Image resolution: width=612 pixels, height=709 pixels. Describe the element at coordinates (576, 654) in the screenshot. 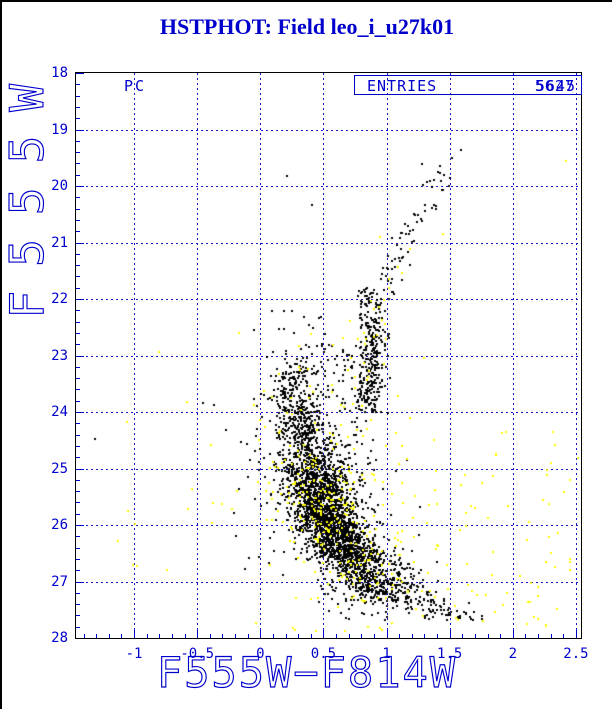

I see `x-tick-label: 2.5` at that location.